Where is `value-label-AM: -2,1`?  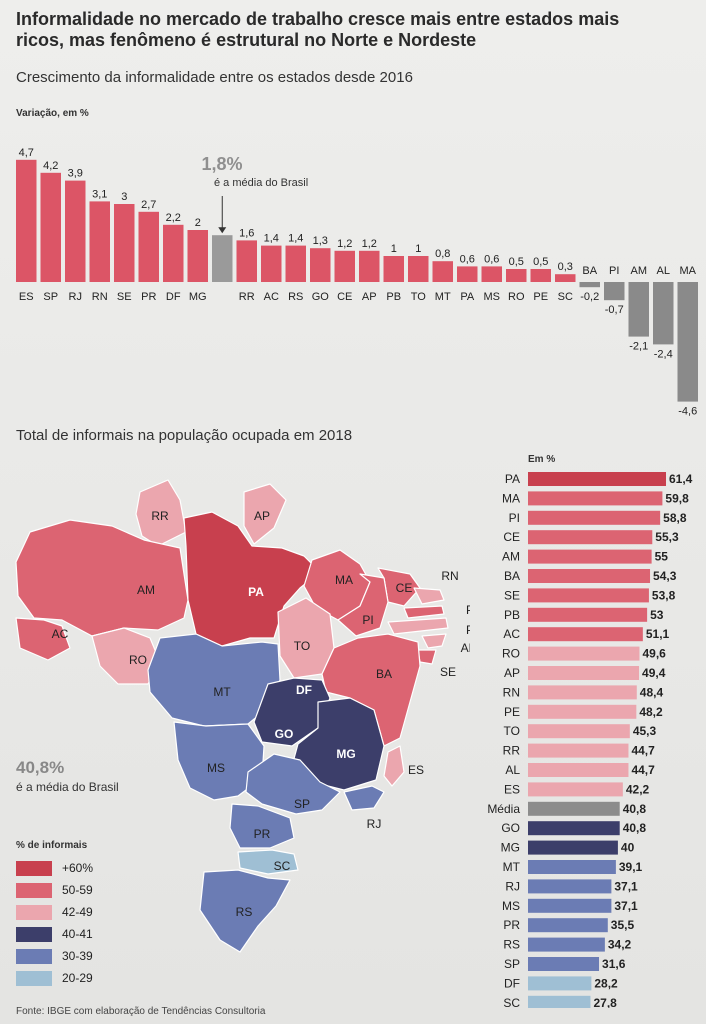
value-label-AM: -2,1 is located at coordinates (638, 347).